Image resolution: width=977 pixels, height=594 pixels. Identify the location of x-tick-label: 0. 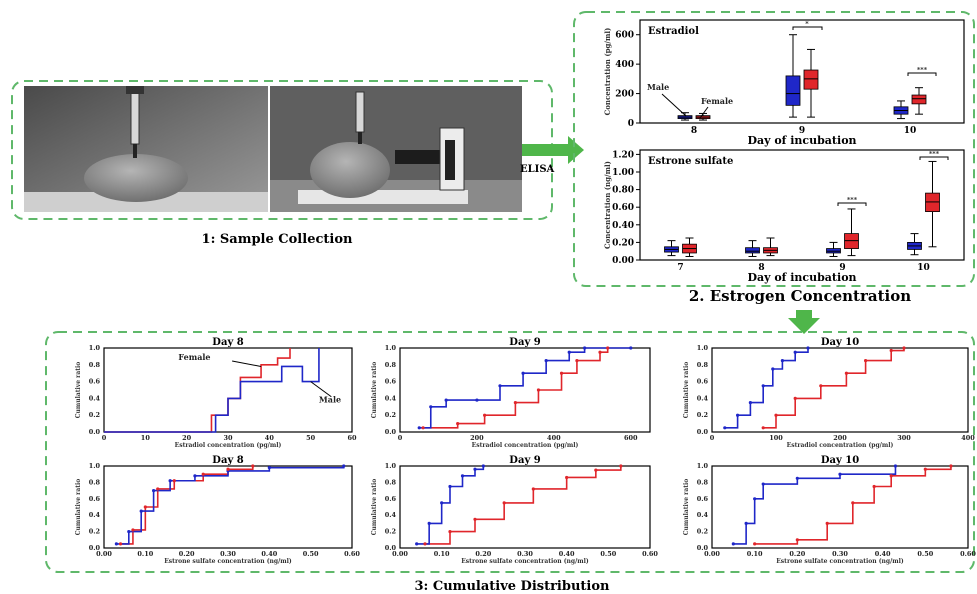
(712, 438).